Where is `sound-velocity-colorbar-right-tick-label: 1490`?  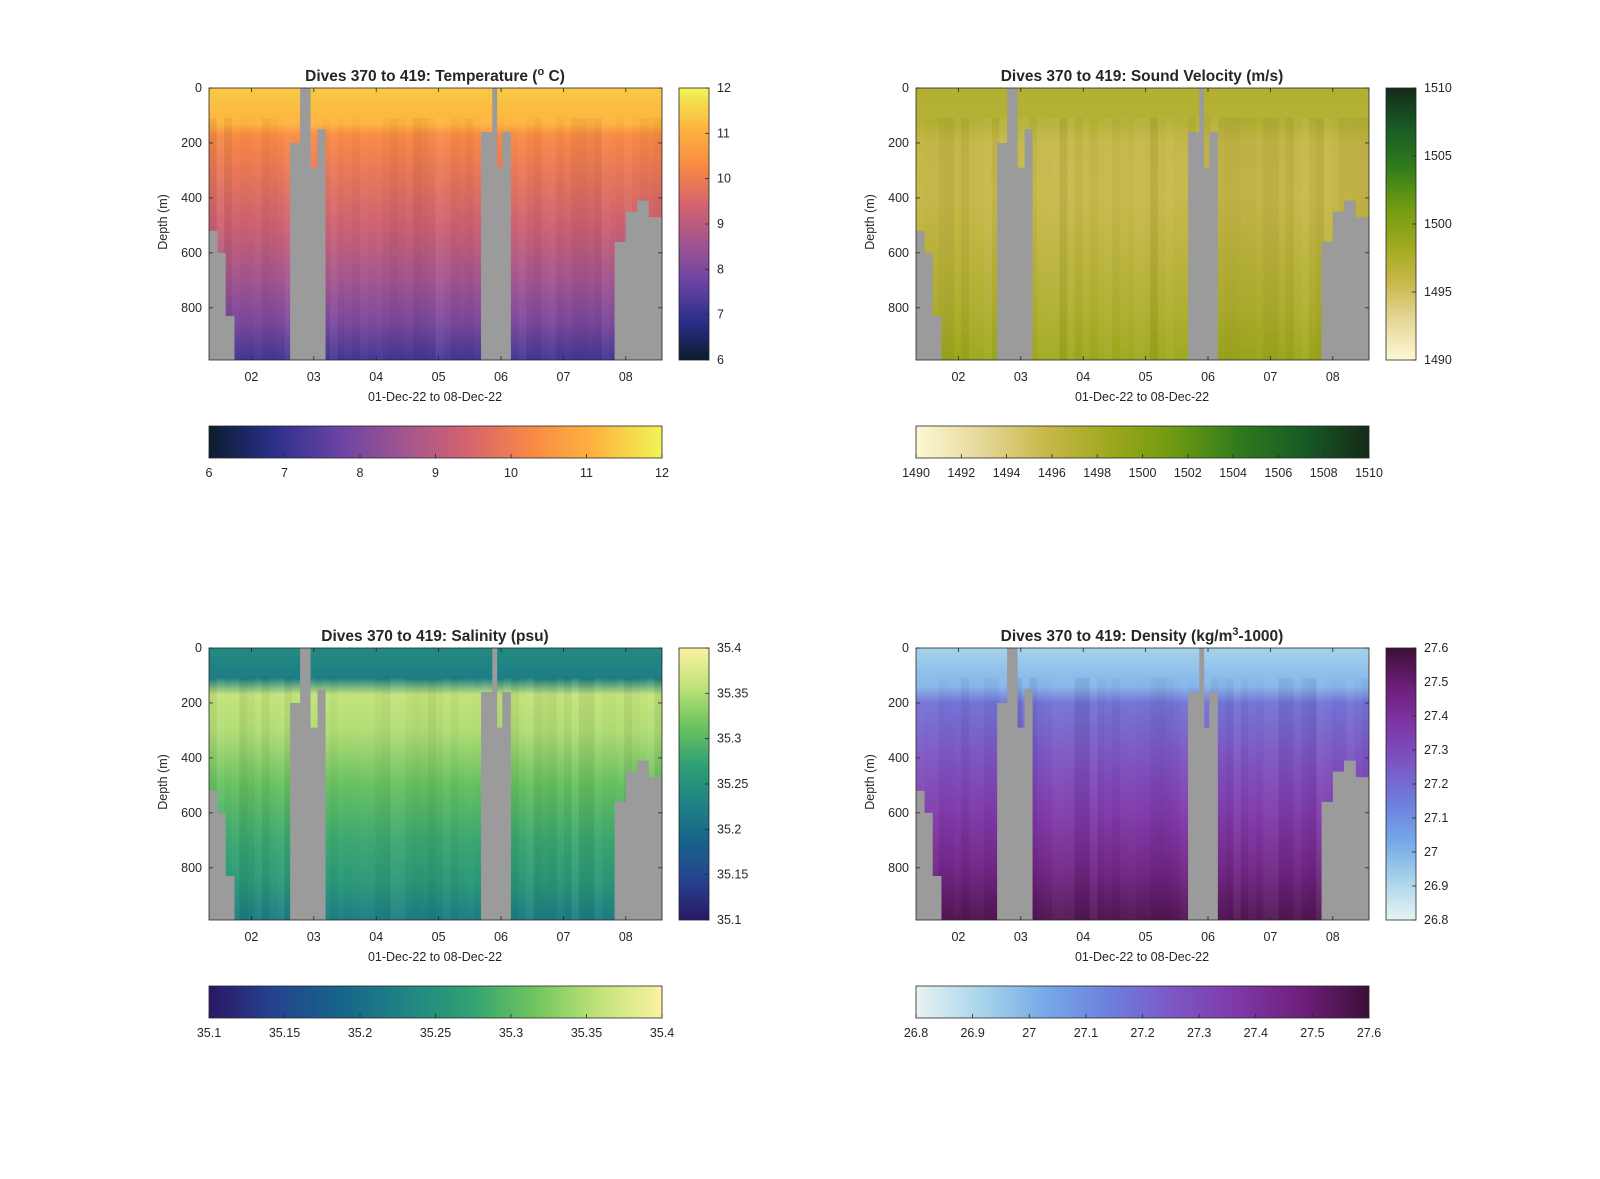
sound-velocity-colorbar-right-tick-label: 1490 is located at coordinates (1438, 360).